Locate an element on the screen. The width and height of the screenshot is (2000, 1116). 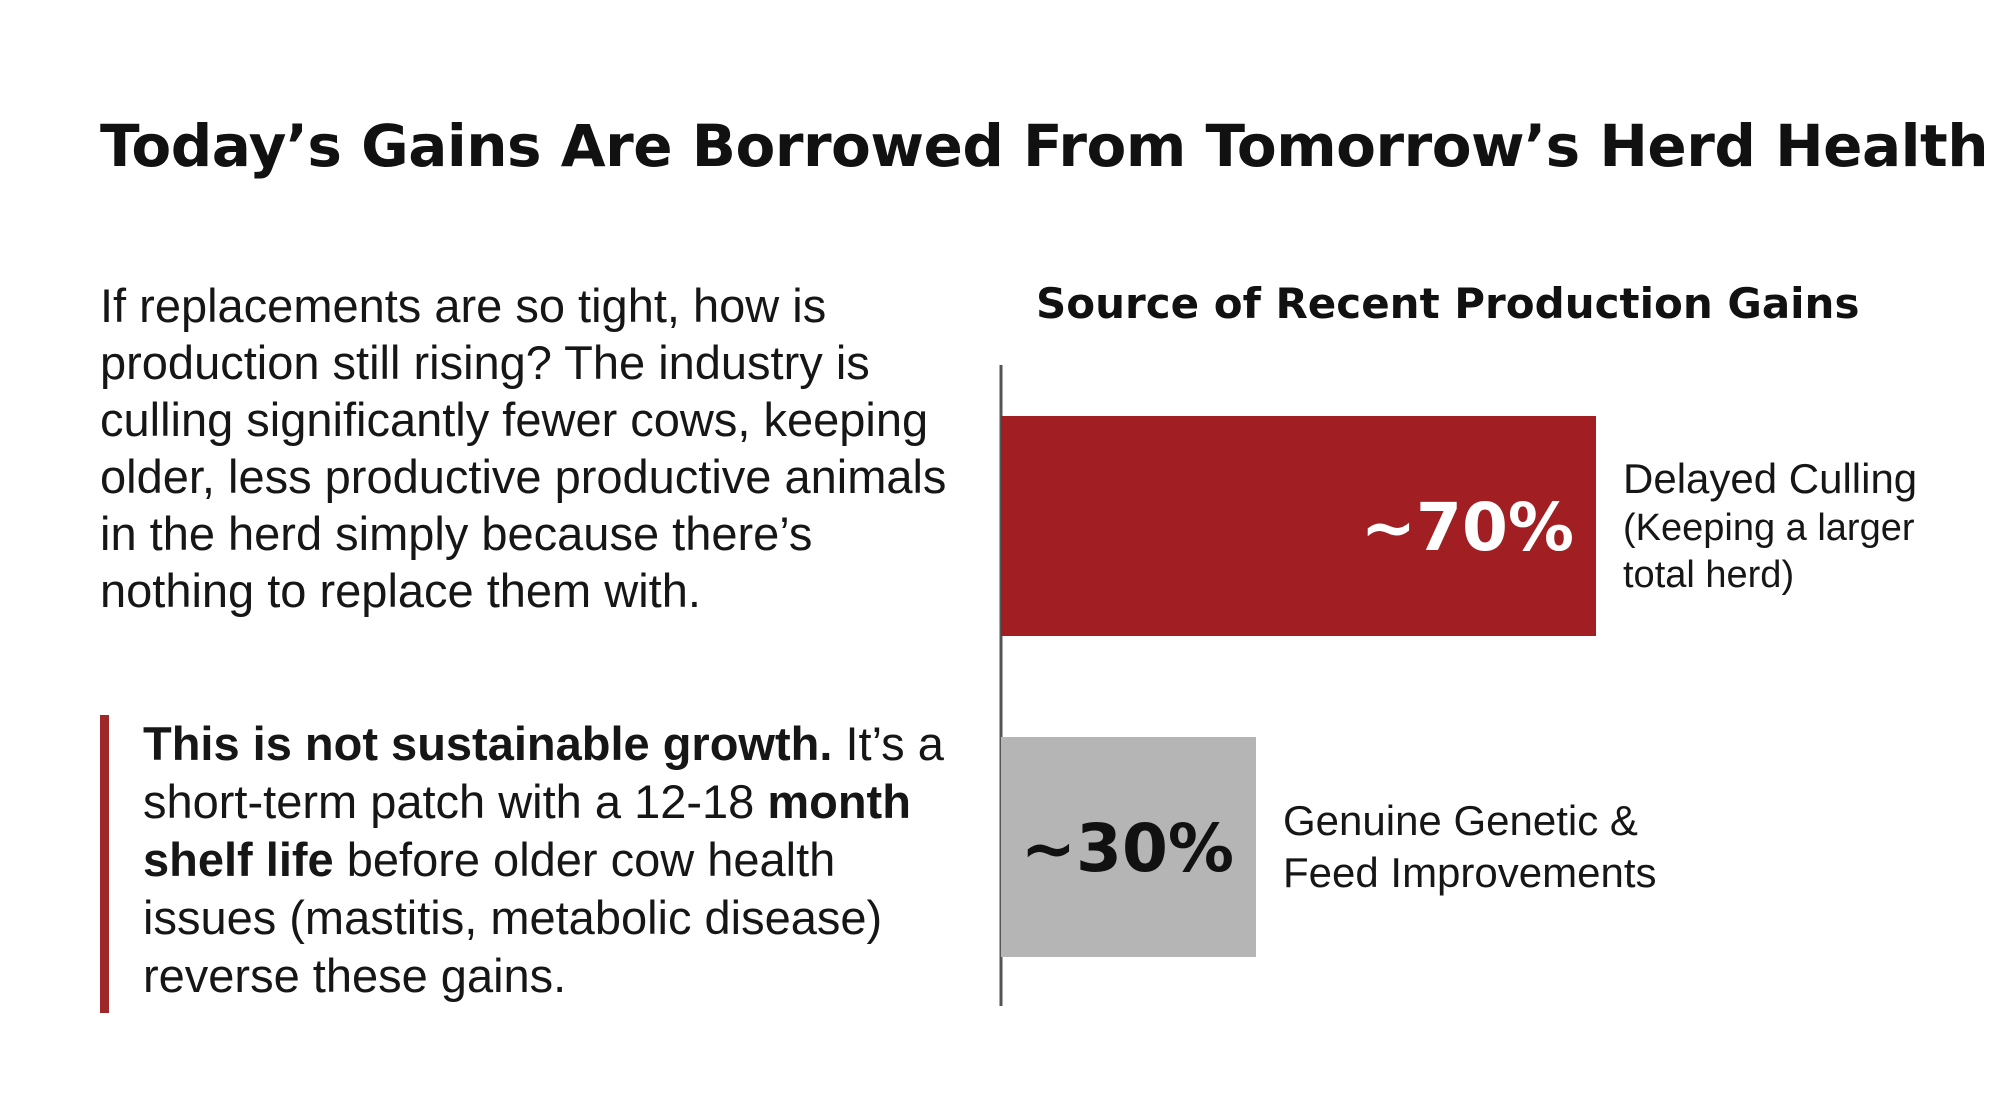
callout-text-part-1: It’s a short-term patch with a 12-18 is located at coordinates (543, 772).